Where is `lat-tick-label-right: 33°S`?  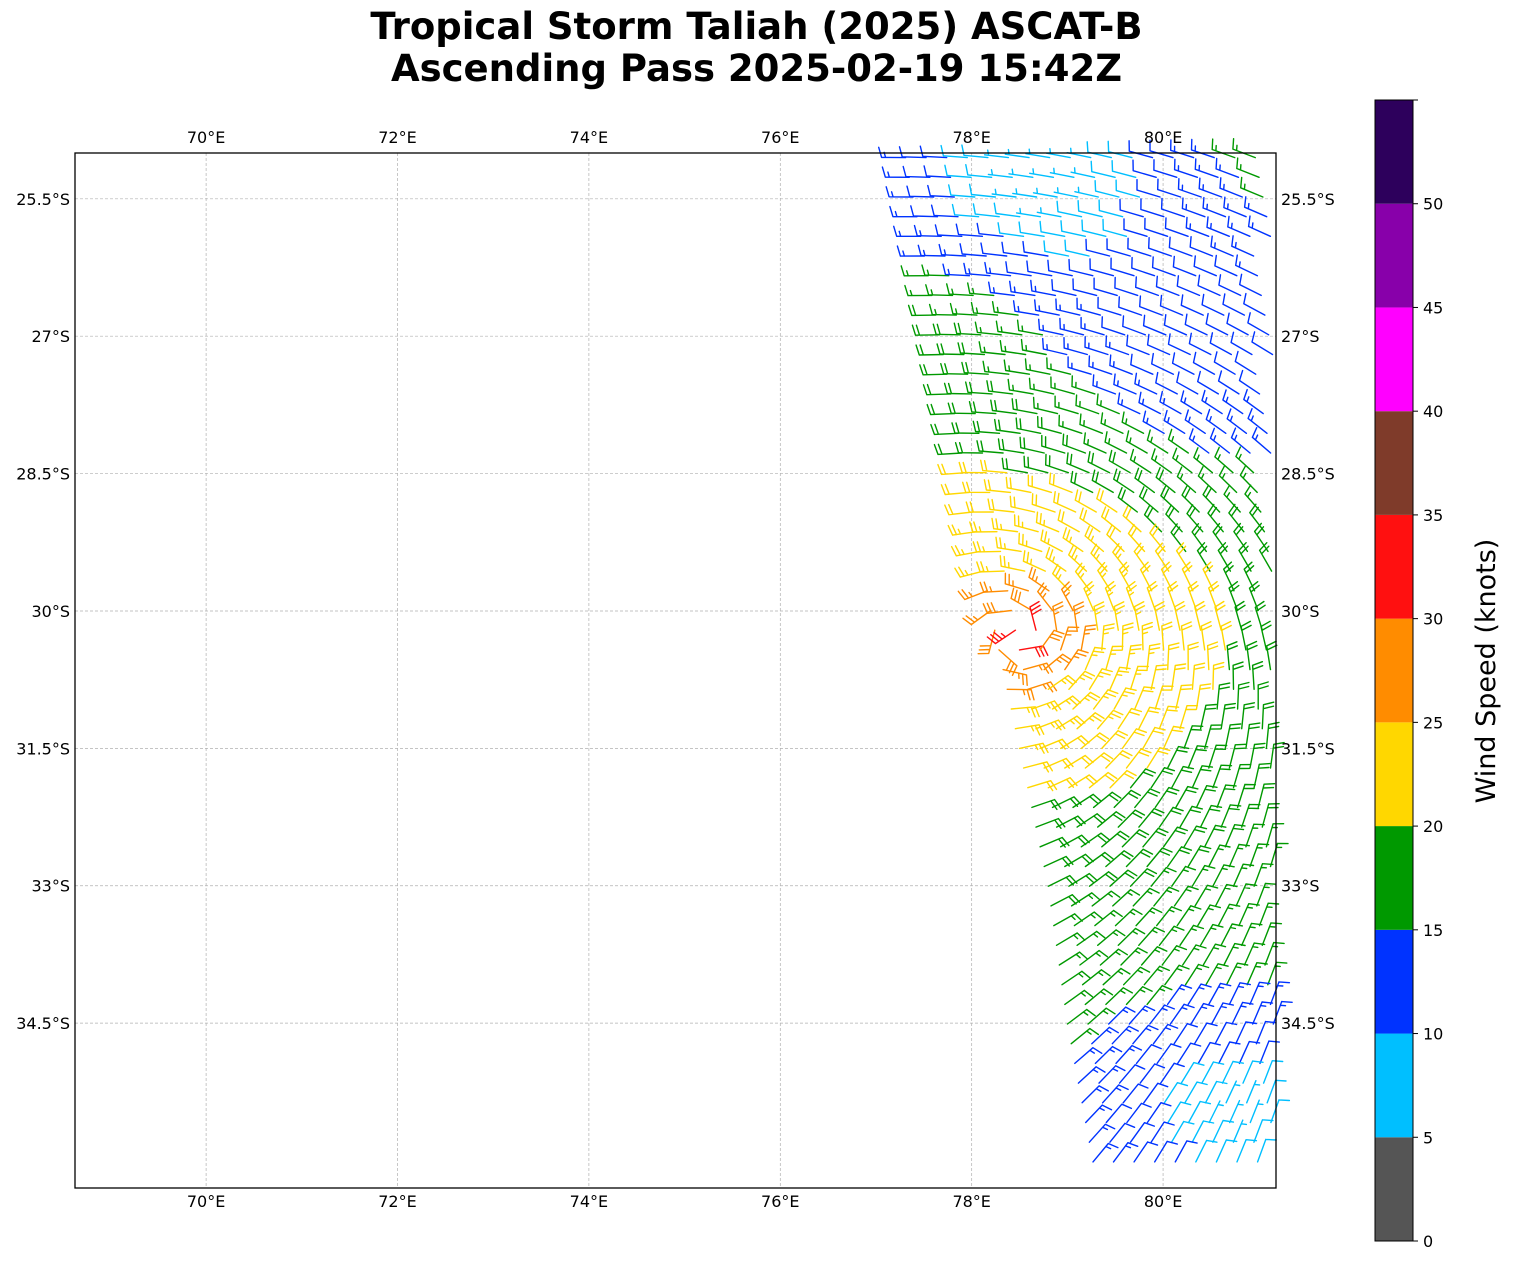 lat-tick-label-right: 33°S is located at coordinates (1300, 886).